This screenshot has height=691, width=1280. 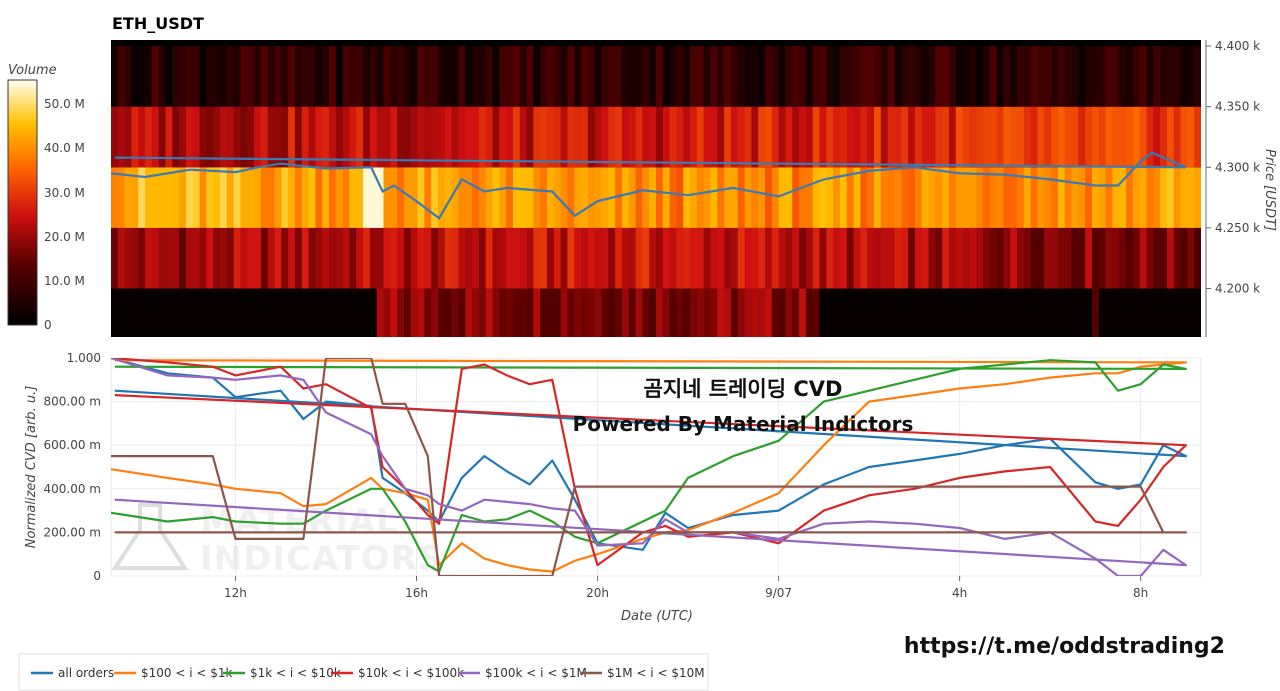 I want to click on legend-item: $100 < i < $1k, so click(x=187, y=673).